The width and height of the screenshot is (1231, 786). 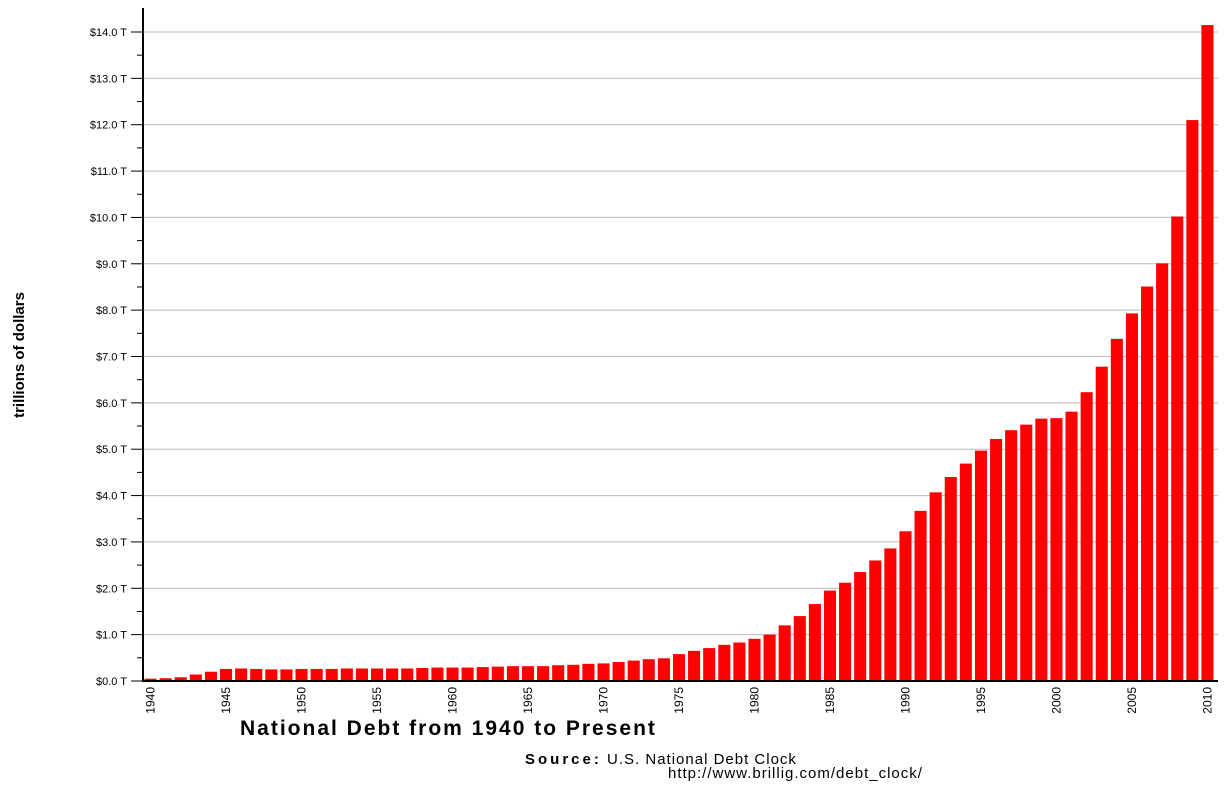 What do you see at coordinates (950, 579) in the screenshot?
I see `bar-1993` at bounding box center [950, 579].